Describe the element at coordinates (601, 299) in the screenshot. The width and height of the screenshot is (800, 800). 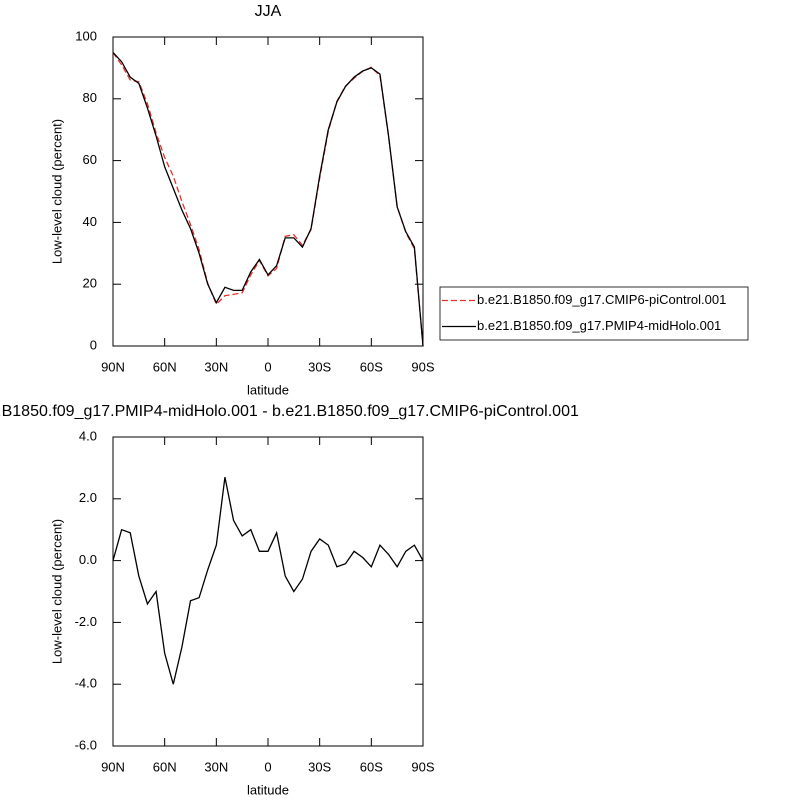
I see `legend-label: b.e21.B1850.f09_g17.CMIP6-piControl.001` at that location.